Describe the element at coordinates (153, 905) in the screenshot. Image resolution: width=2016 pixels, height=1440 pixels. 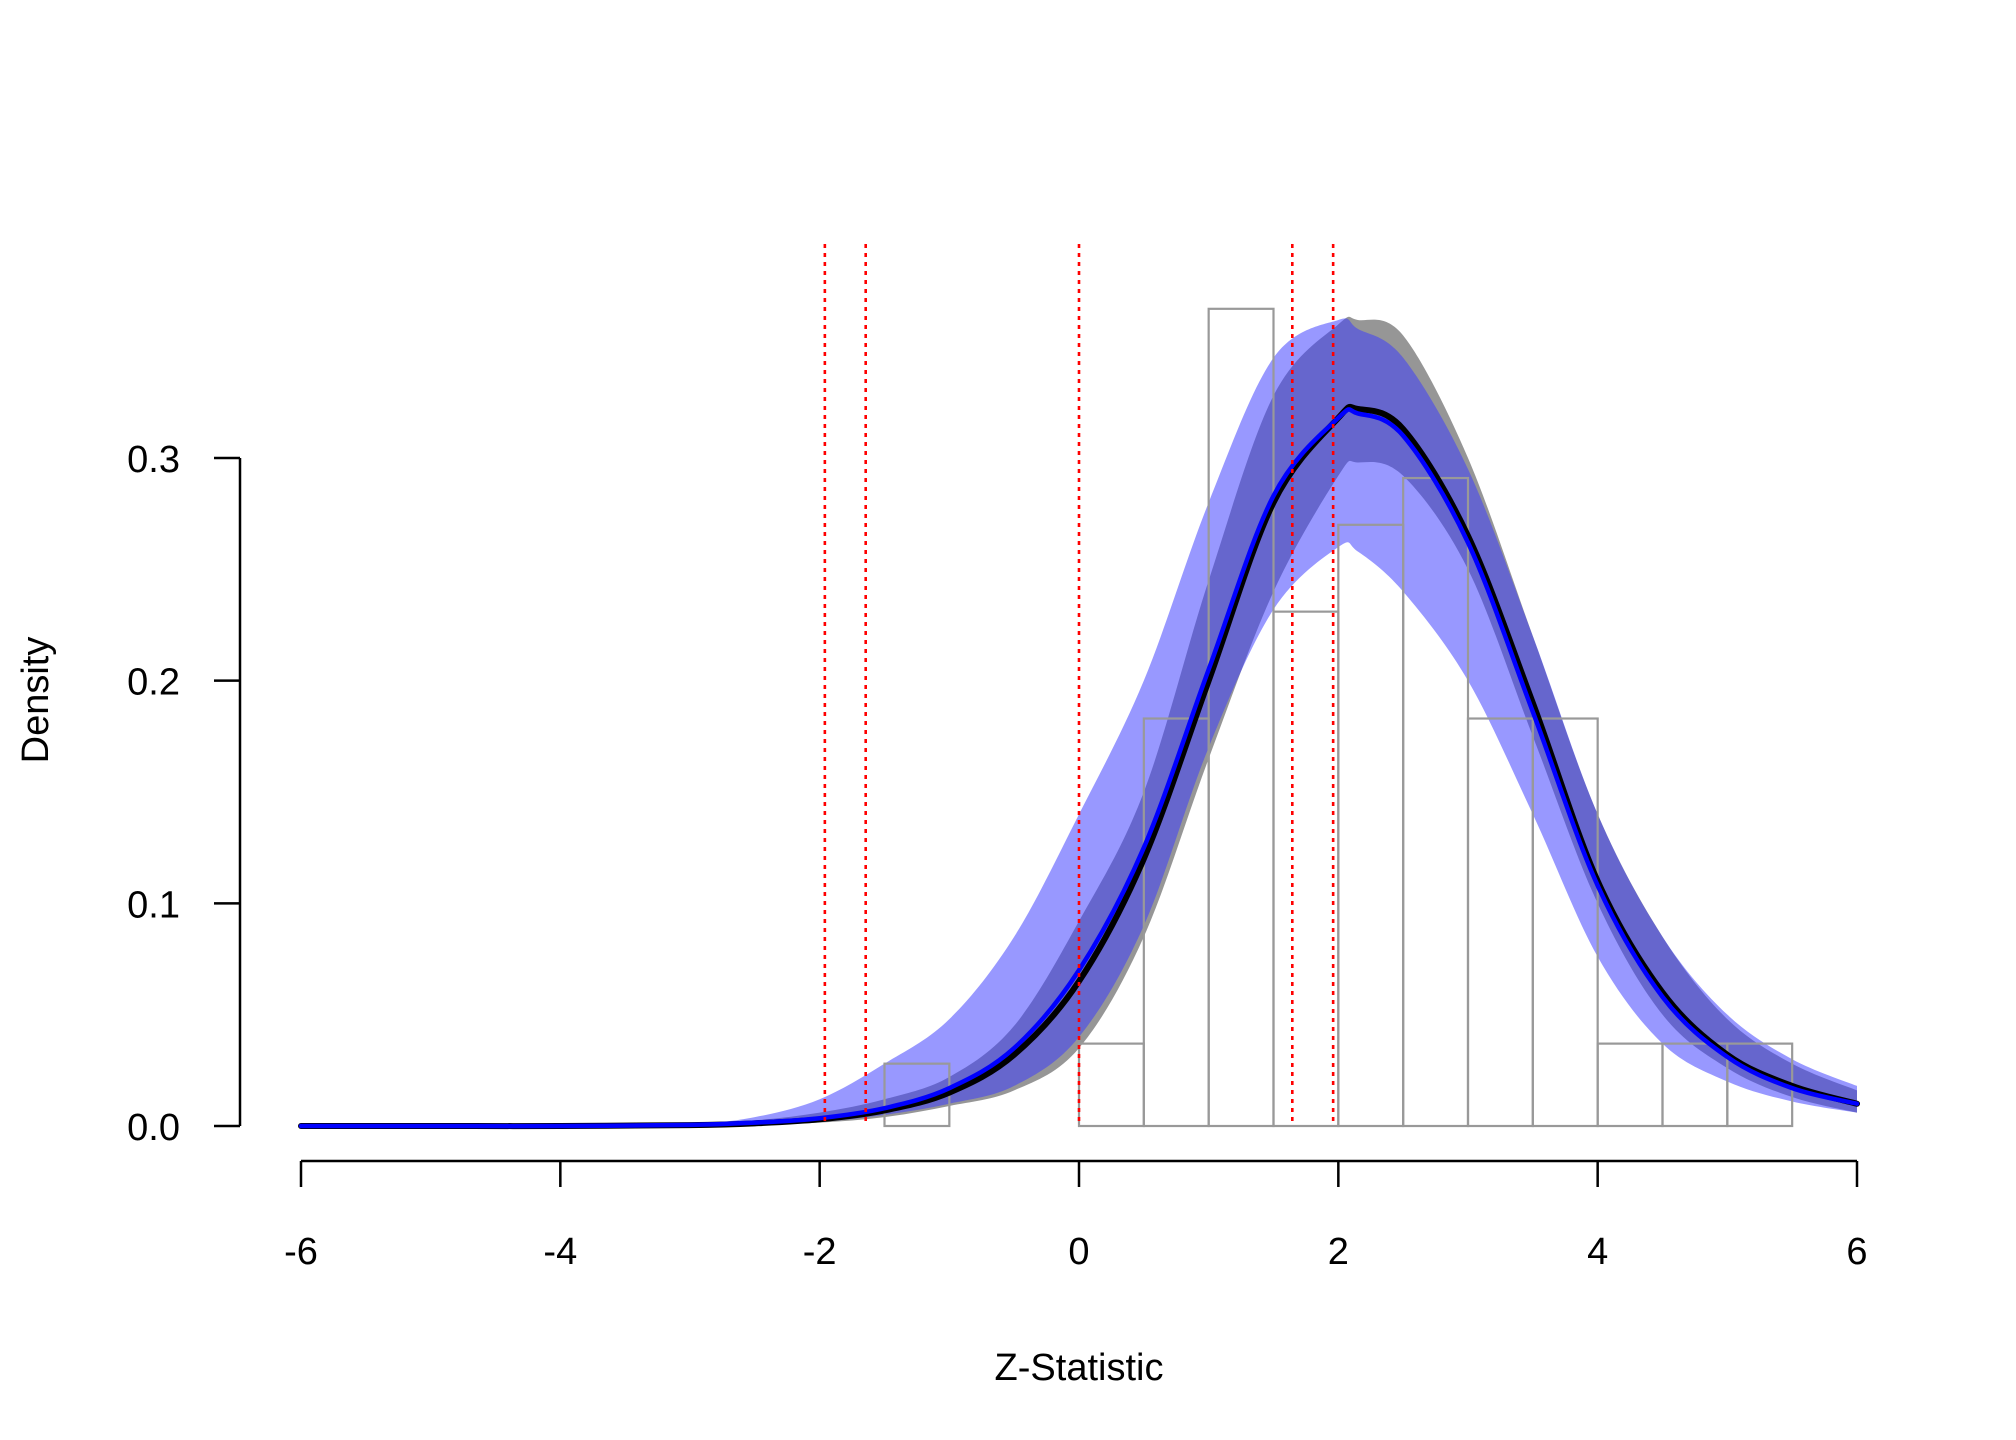
I see `y-tick-label: 0.1` at that location.